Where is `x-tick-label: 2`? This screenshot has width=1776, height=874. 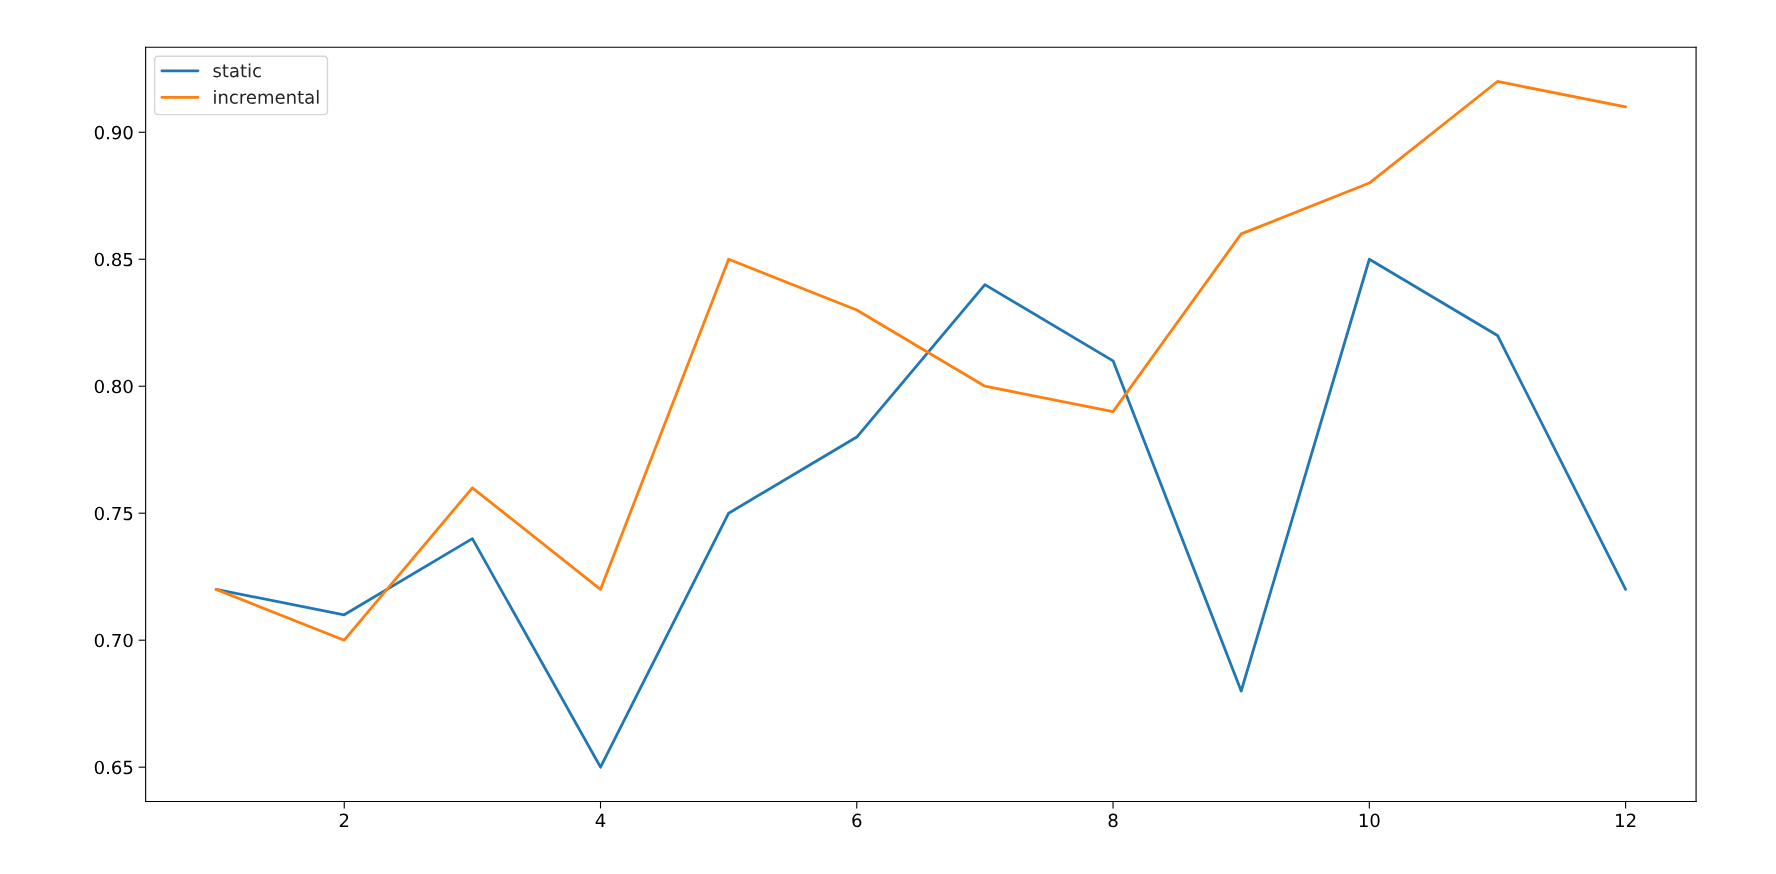 x-tick-label: 2 is located at coordinates (344, 820).